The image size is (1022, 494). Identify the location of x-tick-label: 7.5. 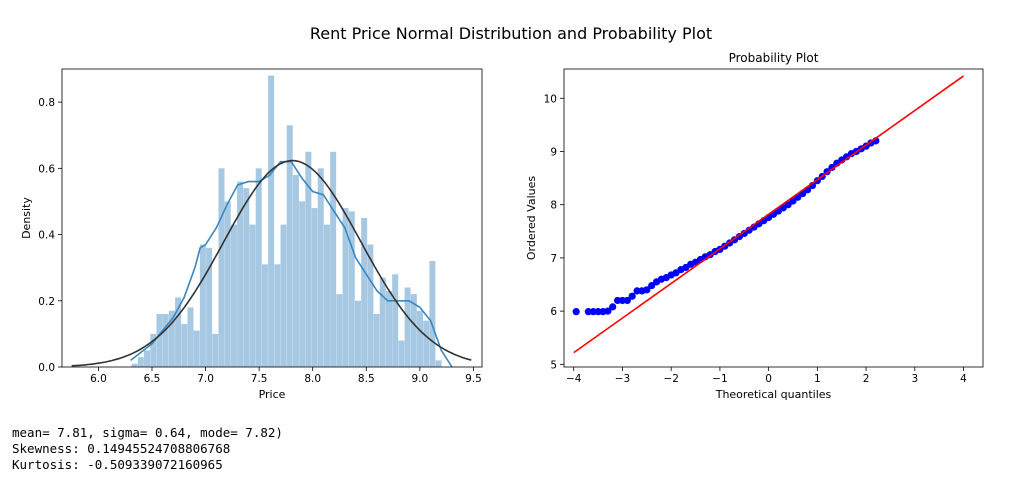
(259, 379).